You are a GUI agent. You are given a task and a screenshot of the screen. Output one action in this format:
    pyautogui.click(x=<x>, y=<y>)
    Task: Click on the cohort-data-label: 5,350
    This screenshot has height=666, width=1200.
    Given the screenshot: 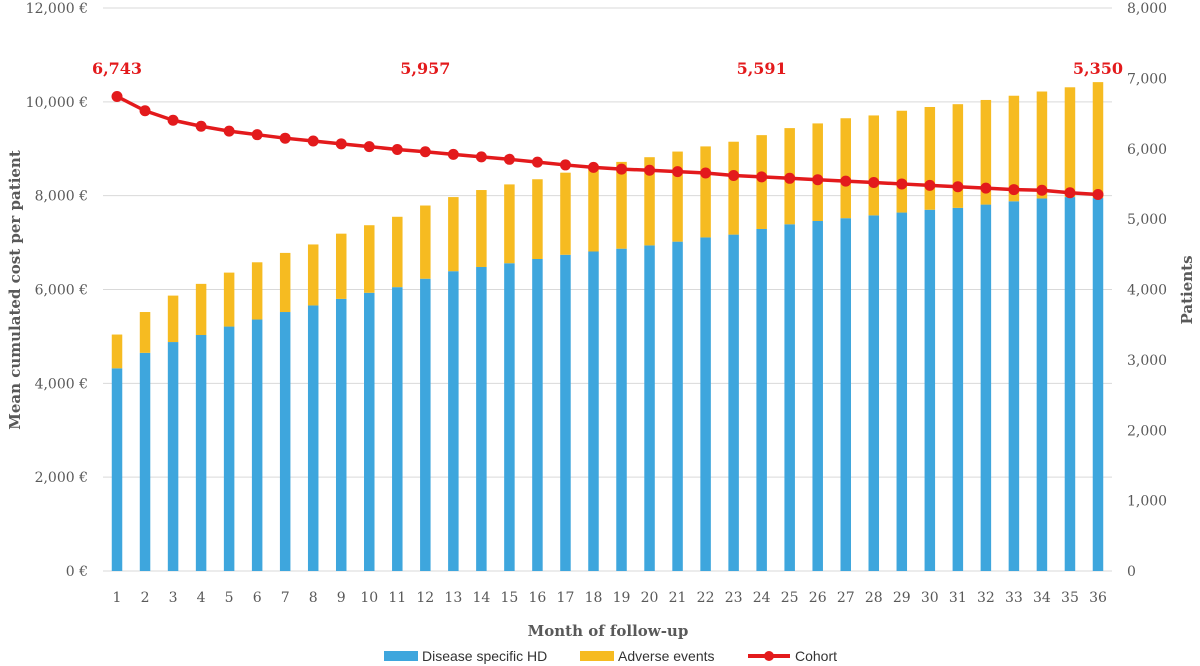 What is the action you would take?
    pyautogui.click(x=1098, y=68)
    